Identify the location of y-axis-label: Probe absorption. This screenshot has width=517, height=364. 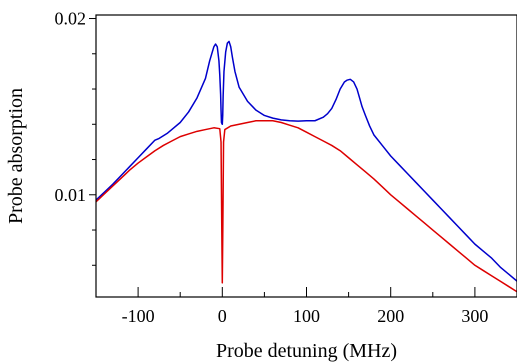
(16, 156).